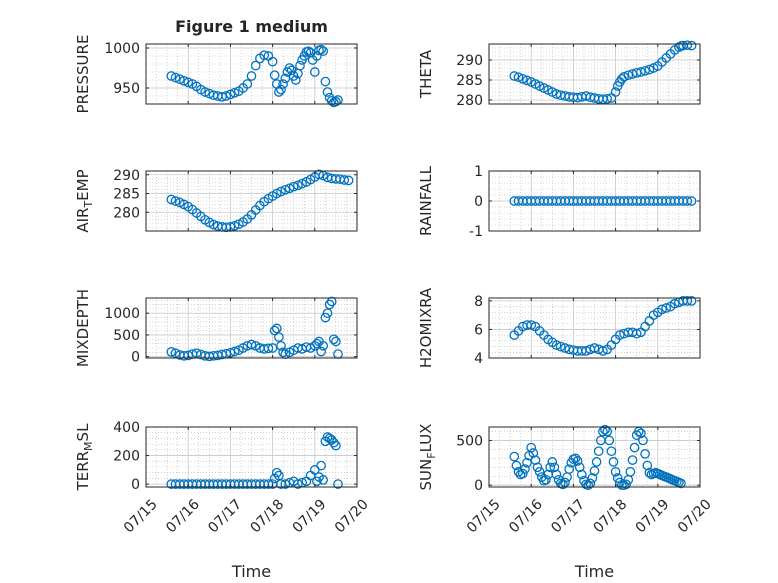 The width and height of the screenshot is (778, 583). Describe the element at coordinates (427, 457) in the screenshot. I see `y-axis-label: SUNFLUX` at that location.